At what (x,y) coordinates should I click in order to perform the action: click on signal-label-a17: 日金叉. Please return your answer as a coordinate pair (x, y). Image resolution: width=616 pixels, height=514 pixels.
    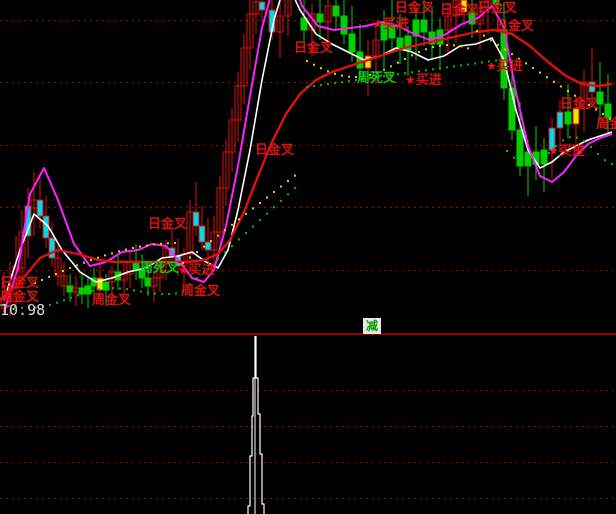
    Looking at the image, I should click on (514, 26).